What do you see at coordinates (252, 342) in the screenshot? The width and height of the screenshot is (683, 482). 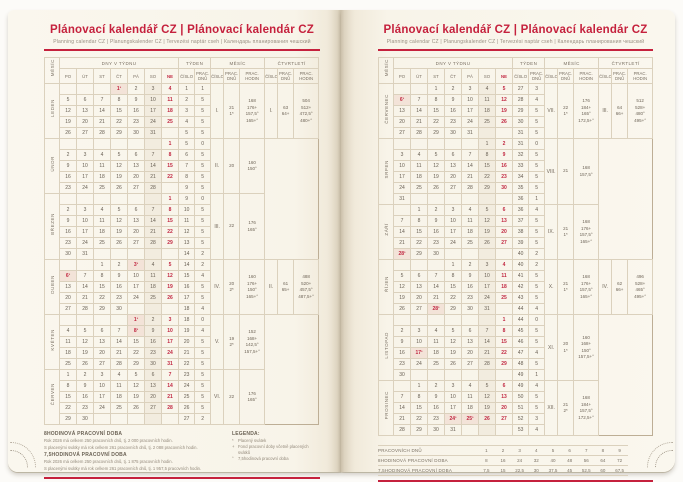 I see `month-hours-cell: 152 168+ 142,5° 157,5+°` at bounding box center [252, 342].